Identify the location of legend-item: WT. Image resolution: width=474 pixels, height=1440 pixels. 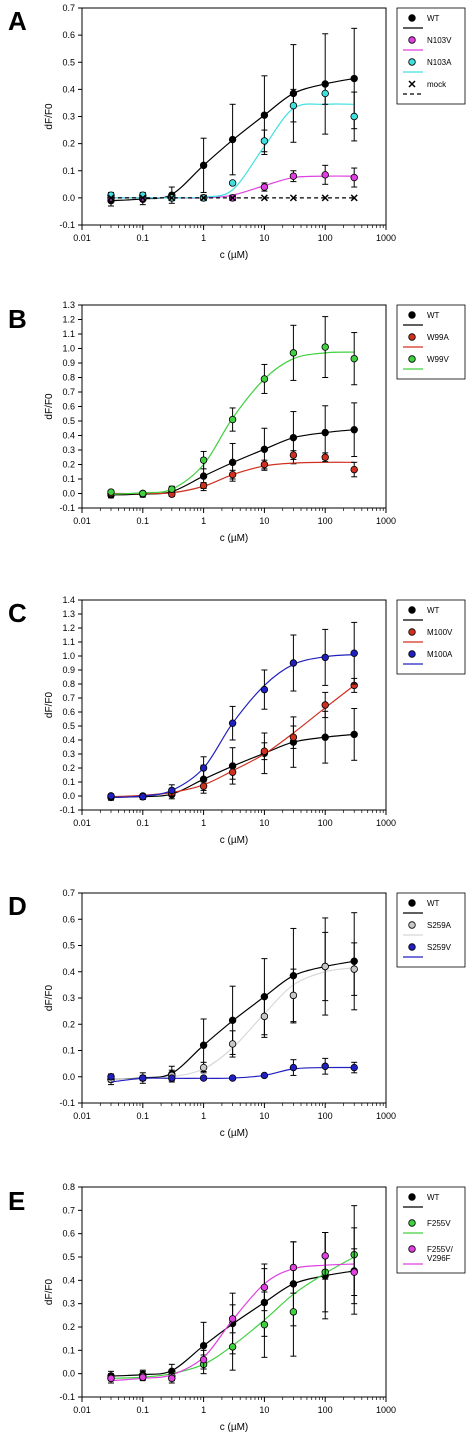
(421, 906).